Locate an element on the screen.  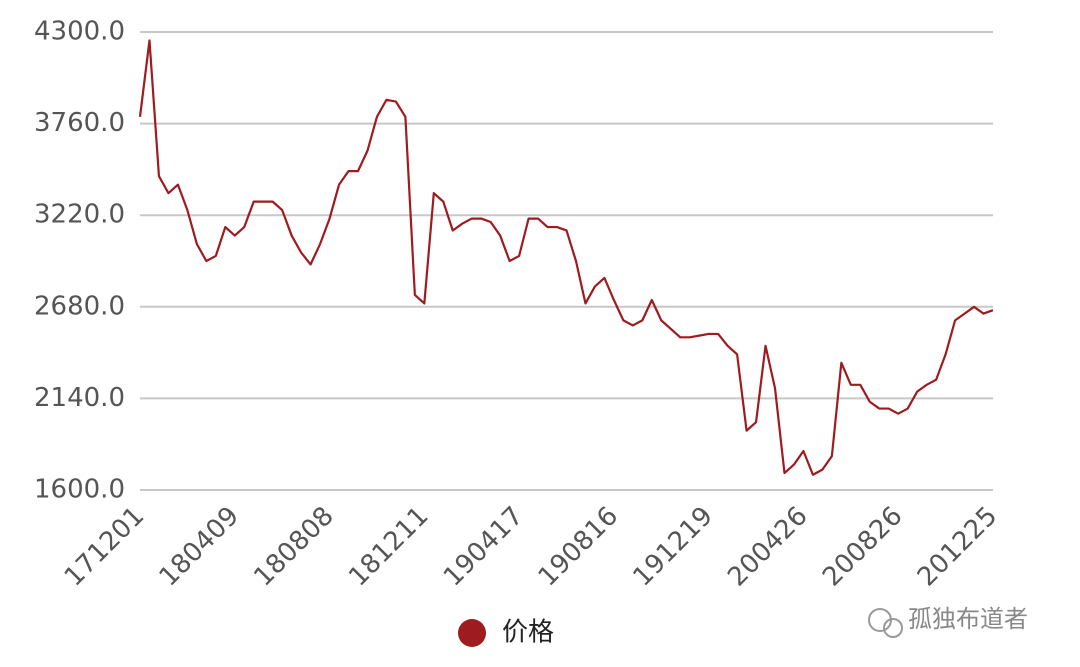
y-tick-label: 2680.0 is located at coordinates (79, 306).